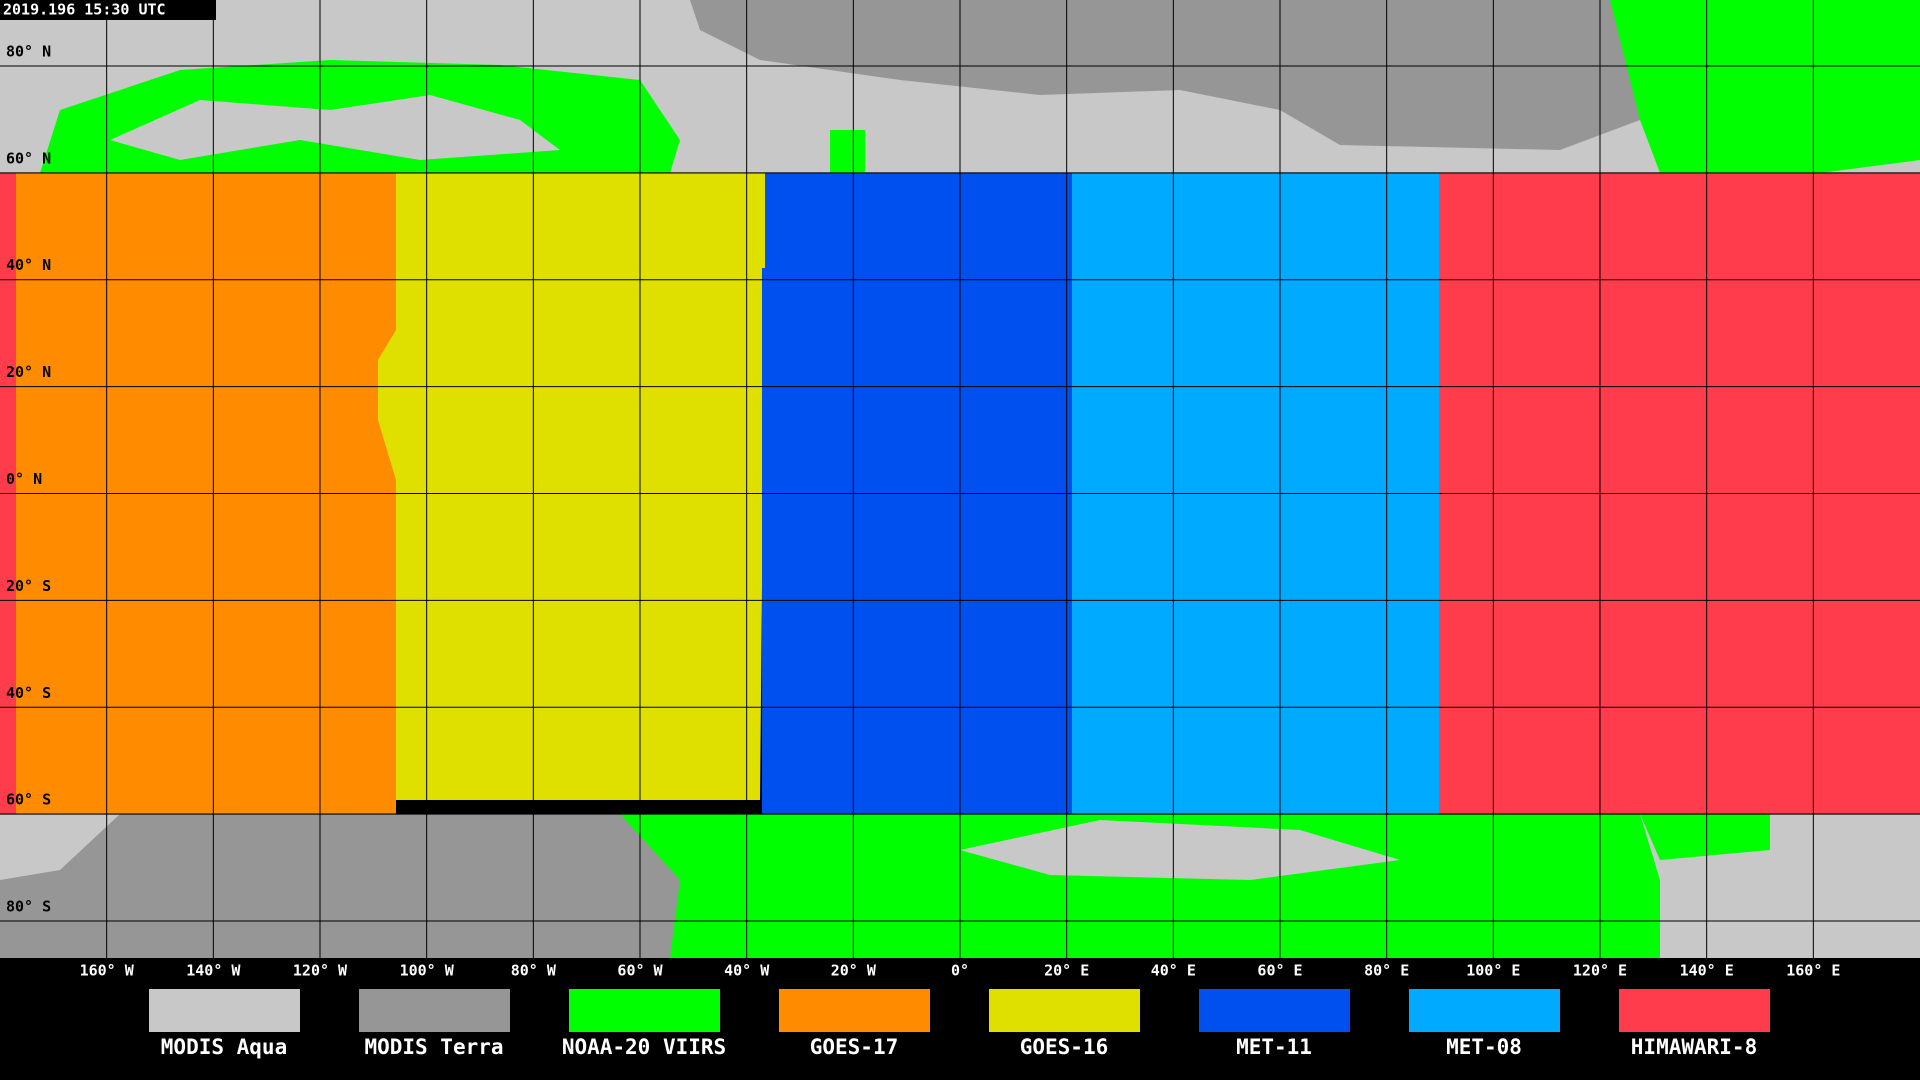 This screenshot has width=1920, height=1080. What do you see at coordinates (320, 971) in the screenshot?
I see `lon-label: 120° W` at bounding box center [320, 971].